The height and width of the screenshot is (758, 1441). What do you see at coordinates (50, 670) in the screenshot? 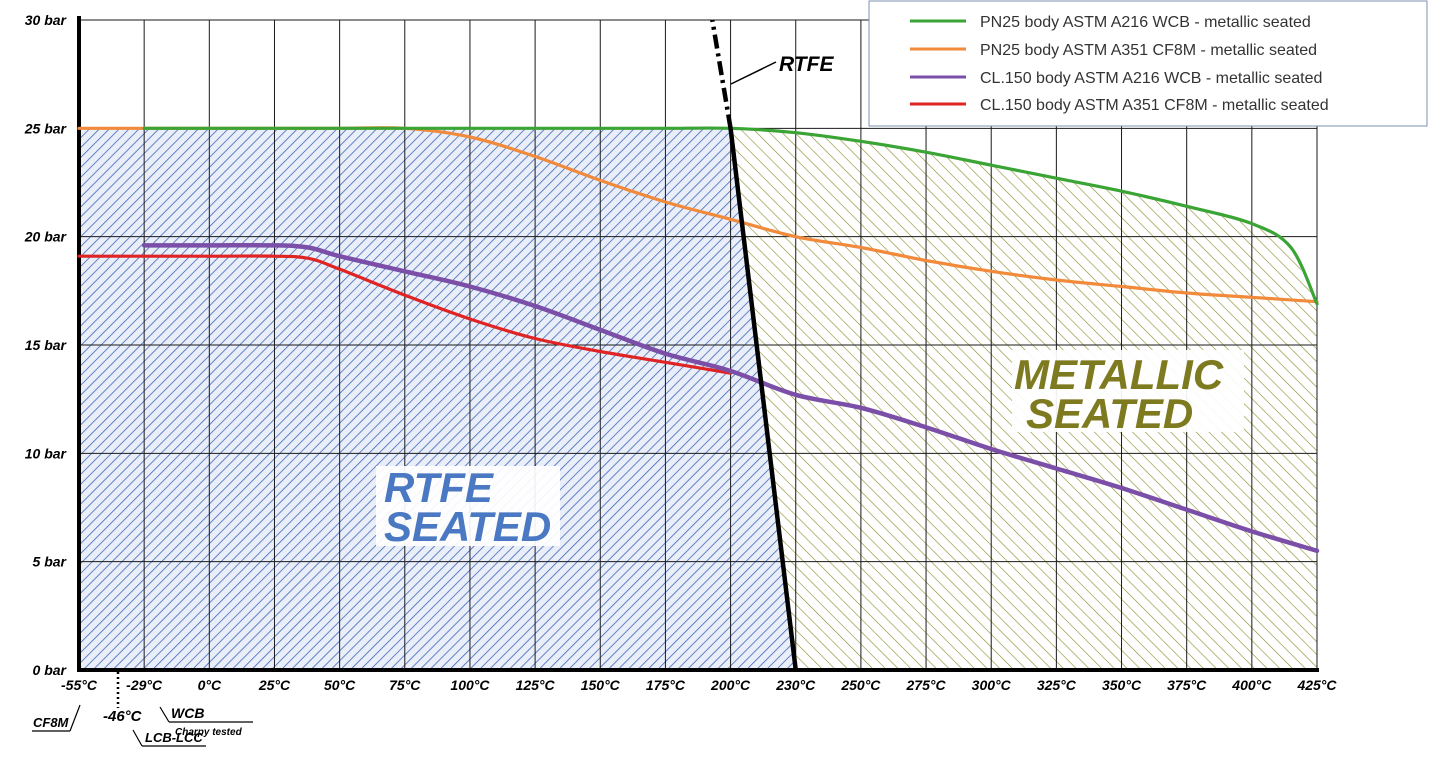
I see `y-tick-label: 0 bar` at bounding box center [50, 670].